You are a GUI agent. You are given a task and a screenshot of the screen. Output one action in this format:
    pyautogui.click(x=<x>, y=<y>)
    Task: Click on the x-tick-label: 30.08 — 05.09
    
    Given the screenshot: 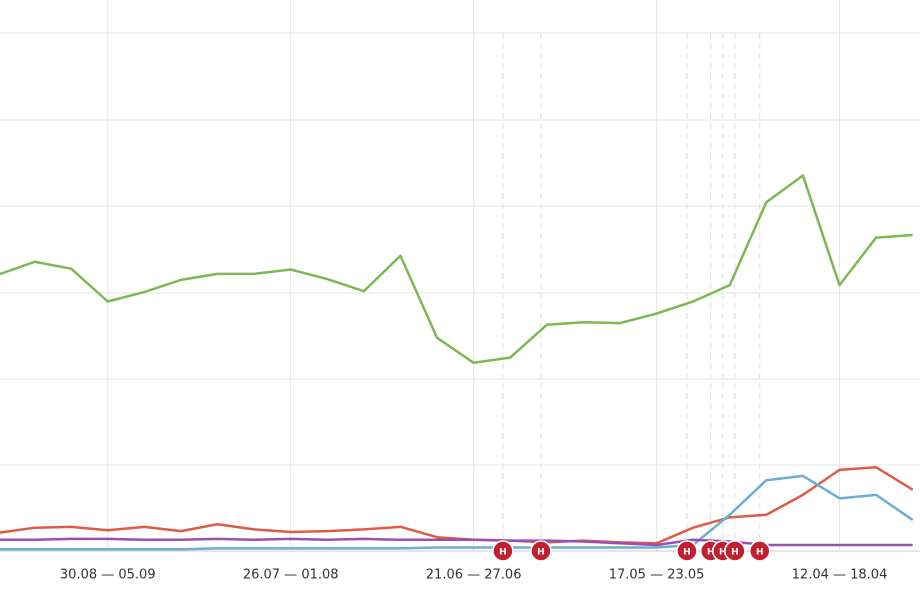 What is the action you would take?
    pyautogui.click(x=108, y=575)
    